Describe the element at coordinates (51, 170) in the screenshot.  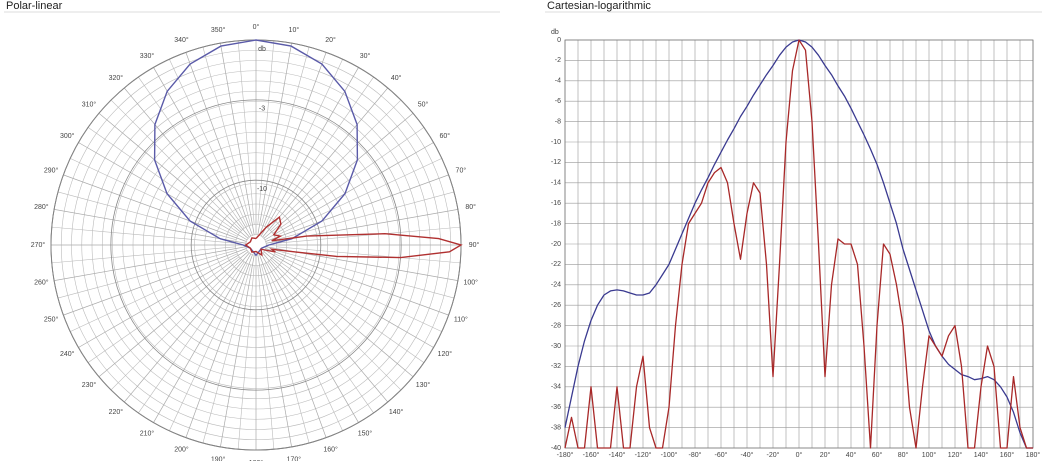
I see `angle-label: 290°` at that location.